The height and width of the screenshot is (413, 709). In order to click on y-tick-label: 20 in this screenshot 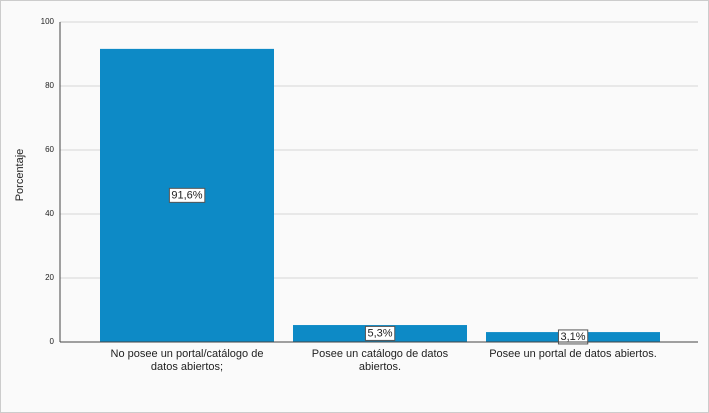, I will do `click(49, 277)`.